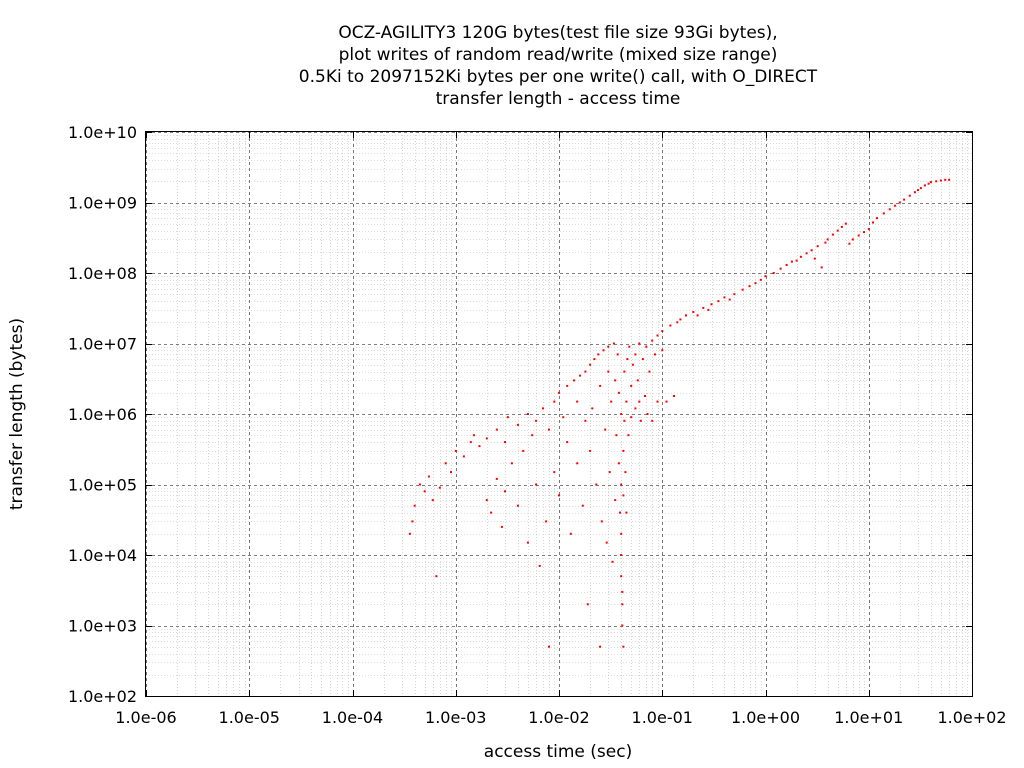 This screenshot has height=768, width=1024. I want to click on x-tick-label: 1.0e+00, so click(765, 717).